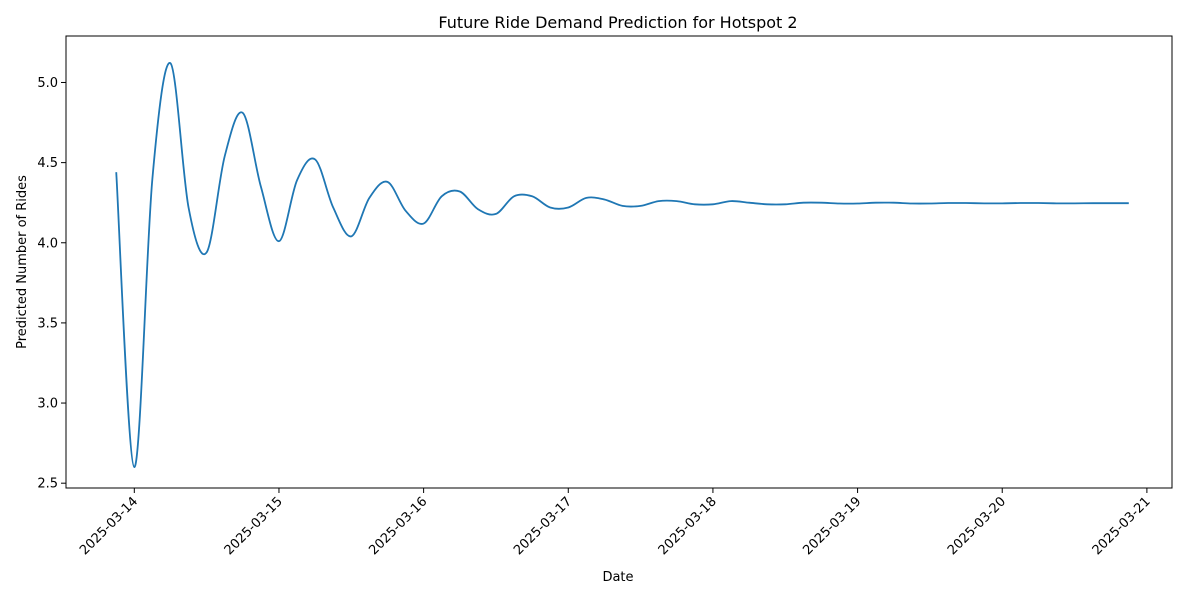 The width and height of the screenshot is (1200, 600). I want to click on x-tick-label: 2025-03-21, so click(1122, 526).